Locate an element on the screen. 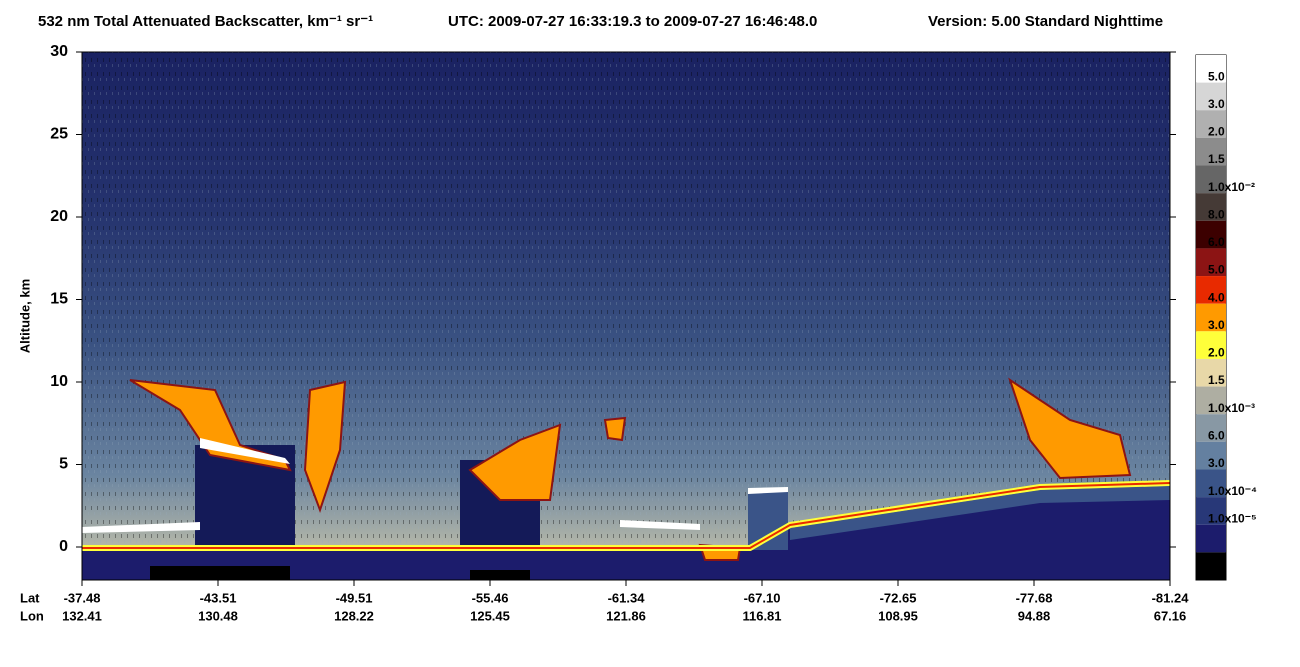  y-tick-label: 10 is located at coordinates (59, 381).